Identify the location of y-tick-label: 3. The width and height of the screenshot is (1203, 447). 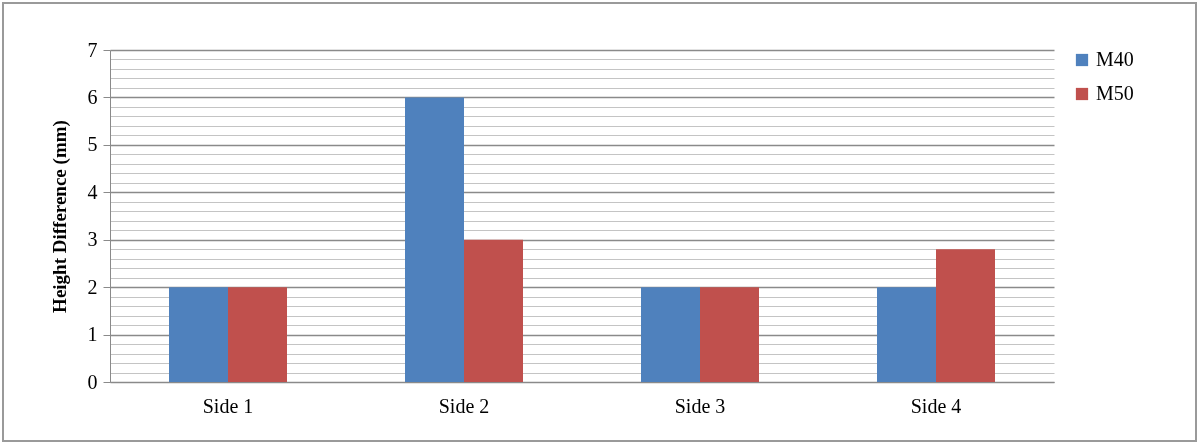
(92, 239).